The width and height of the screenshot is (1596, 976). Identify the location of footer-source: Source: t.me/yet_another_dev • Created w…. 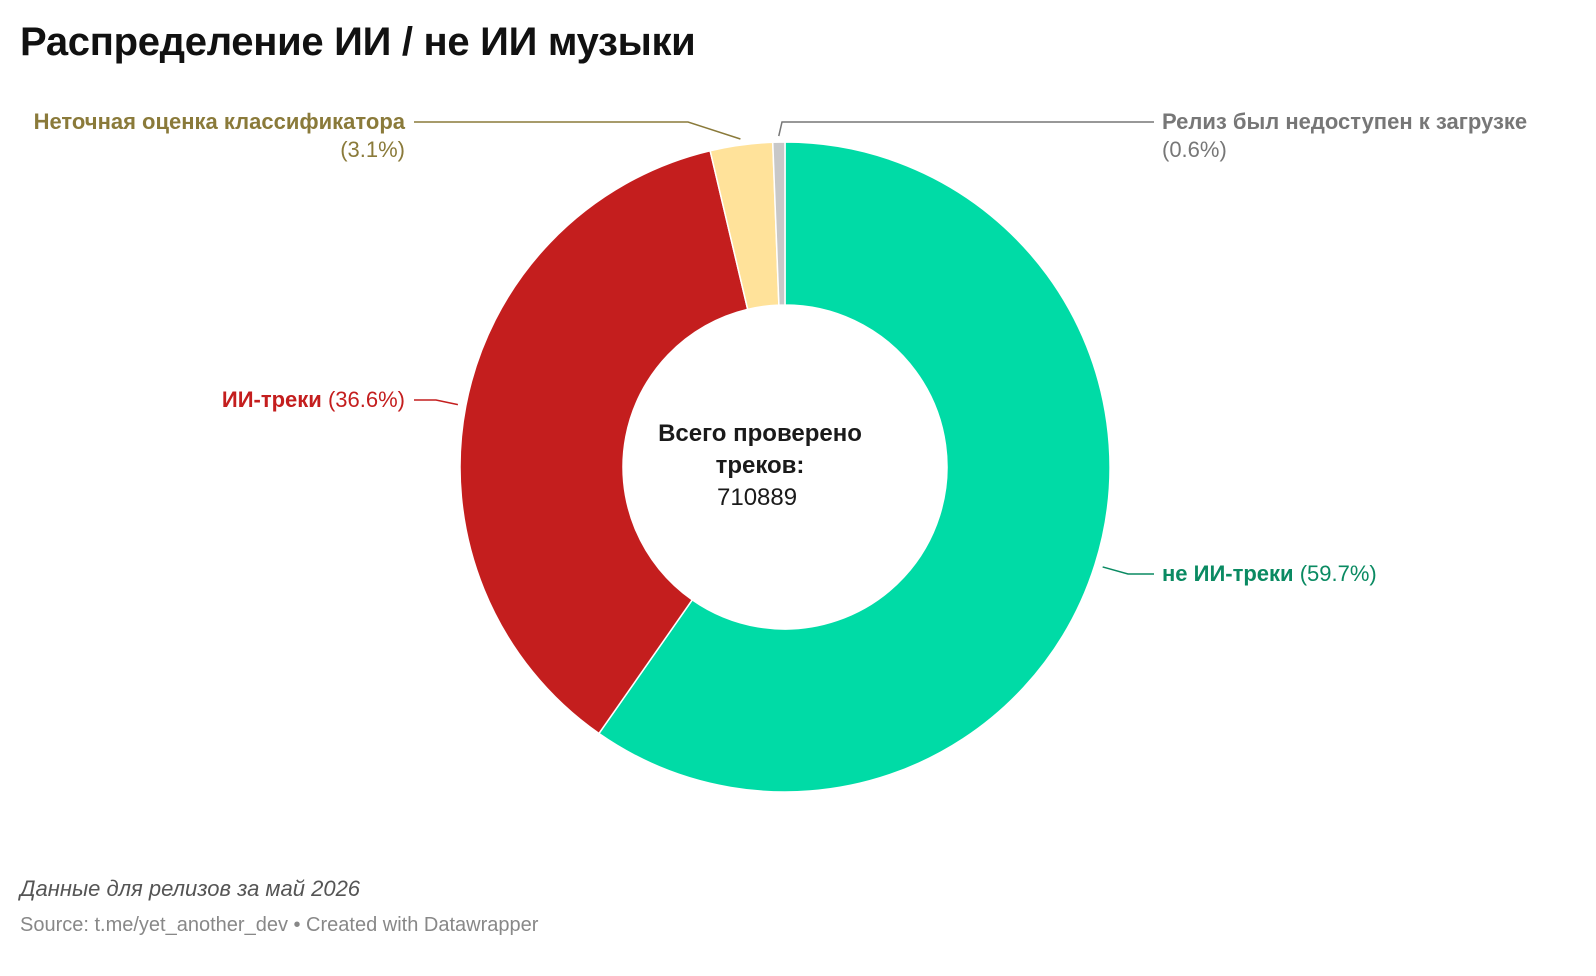
(279, 925).